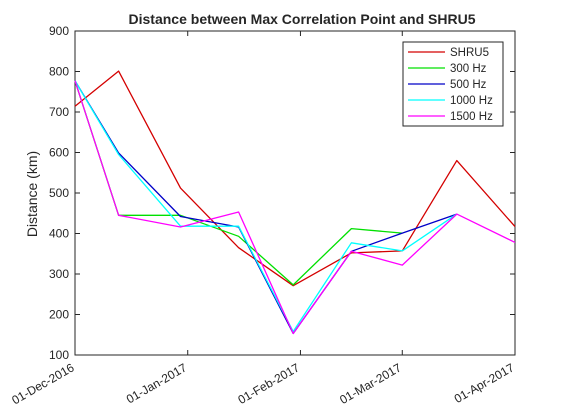 This screenshot has width=570, height=420. Describe the element at coordinates (32, 194) in the screenshot. I see `y-axis-label: Distance (km)` at that location.